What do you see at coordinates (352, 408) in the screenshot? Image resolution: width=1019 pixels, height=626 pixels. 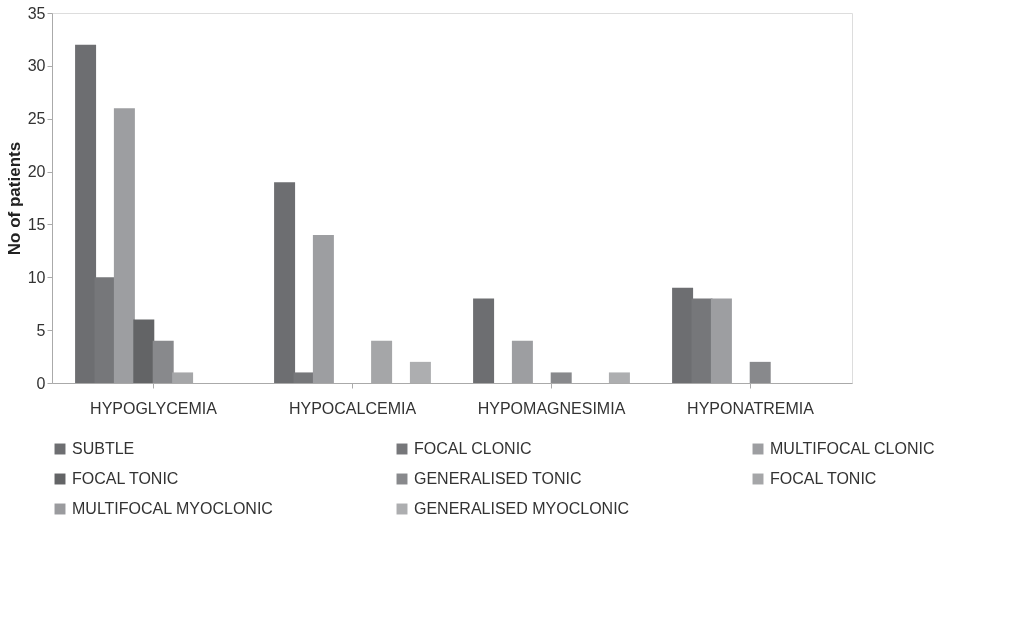 I see `x-tick-label: HYPOCALCEMIA` at bounding box center [352, 408].